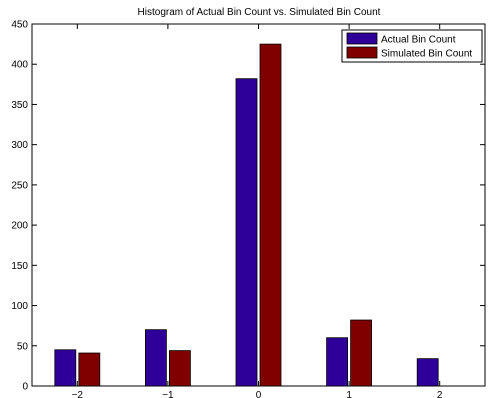  What do you see at coordinates (19, 145) in the screenshot?
I see `y-tick-label: 300` at bounding box center [19, 145].